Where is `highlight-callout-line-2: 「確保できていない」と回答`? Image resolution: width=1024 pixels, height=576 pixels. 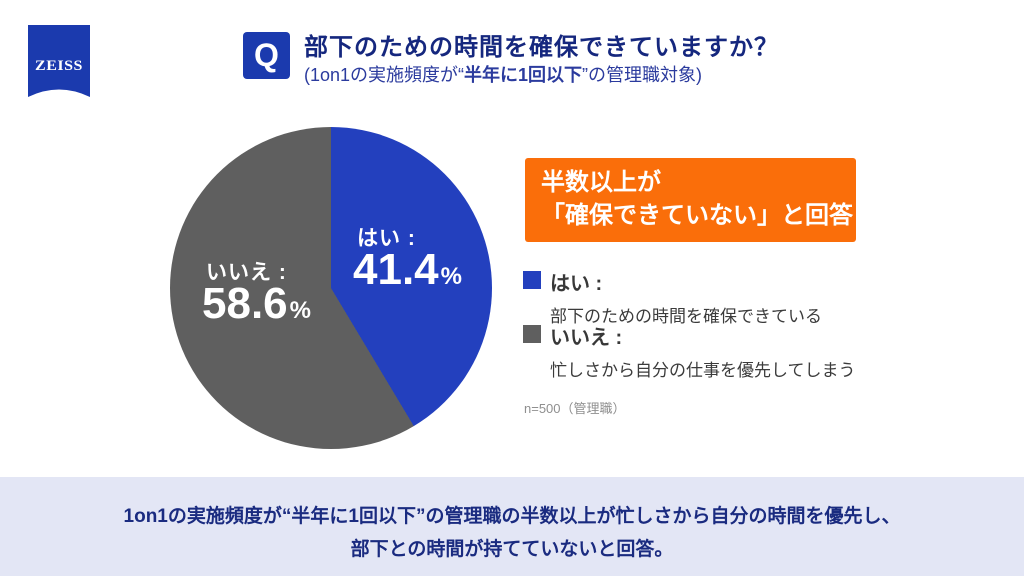 highlight-callout-line-2: 「確保できていない」と回答 is located at coordinates (697, 215).